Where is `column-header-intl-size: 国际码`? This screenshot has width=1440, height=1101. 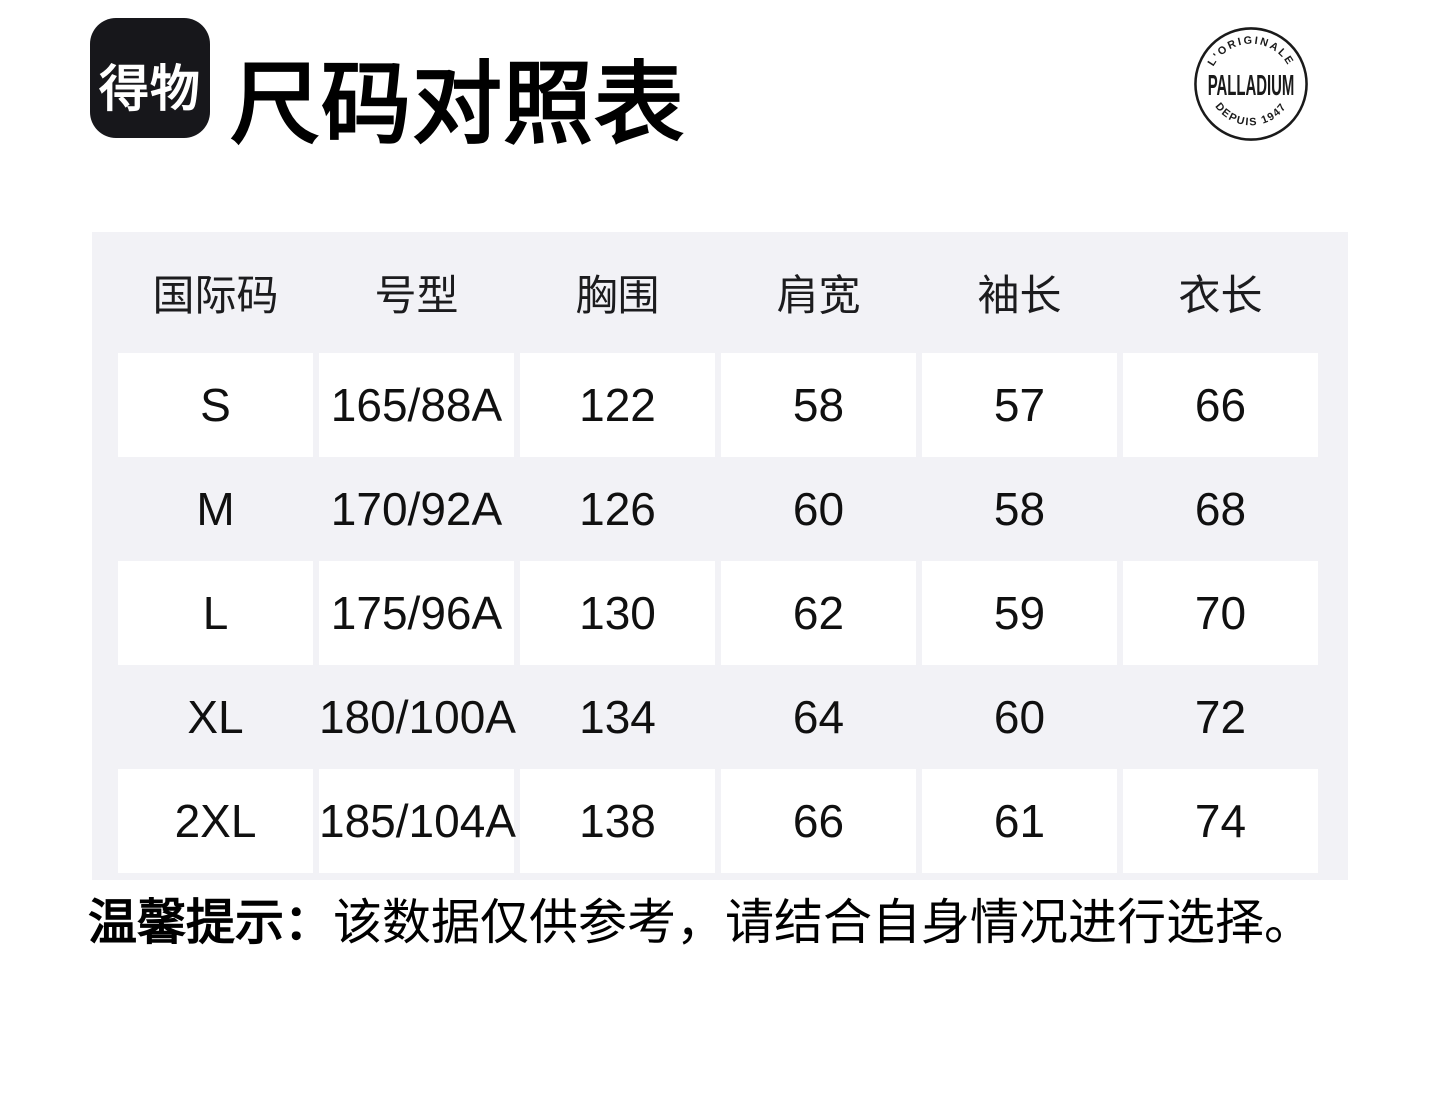
column-header-intl-size: 国际码 is located at coordinates (215, 295).